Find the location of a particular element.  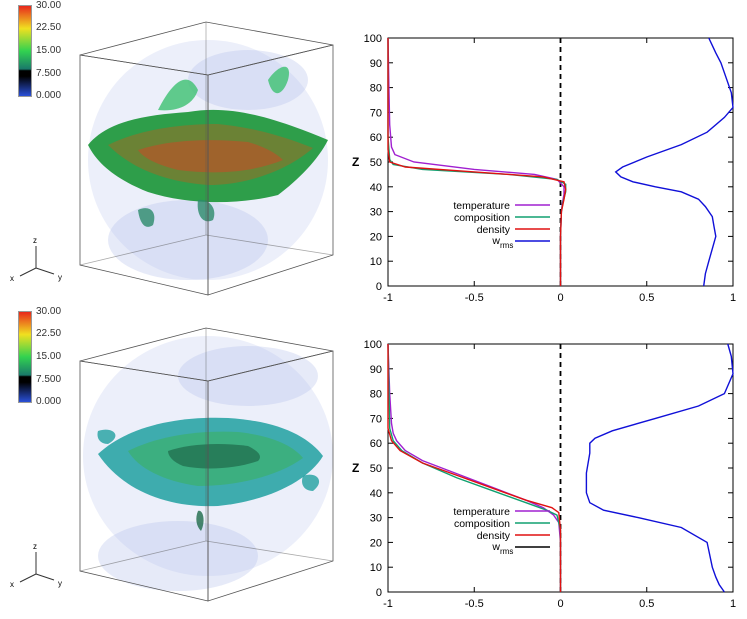

series-line-composition is located at coordinates (474, 467).